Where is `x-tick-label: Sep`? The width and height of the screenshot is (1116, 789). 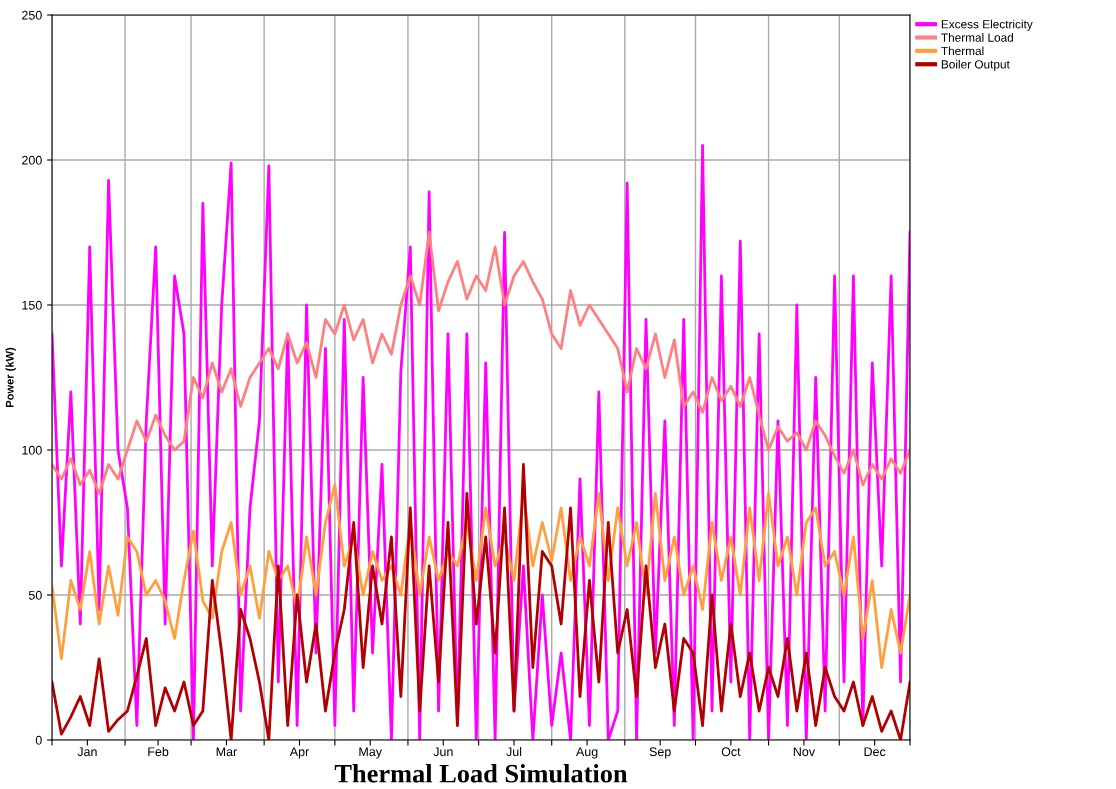
x-tick-label: Sep is located at coordinates (660, 753).